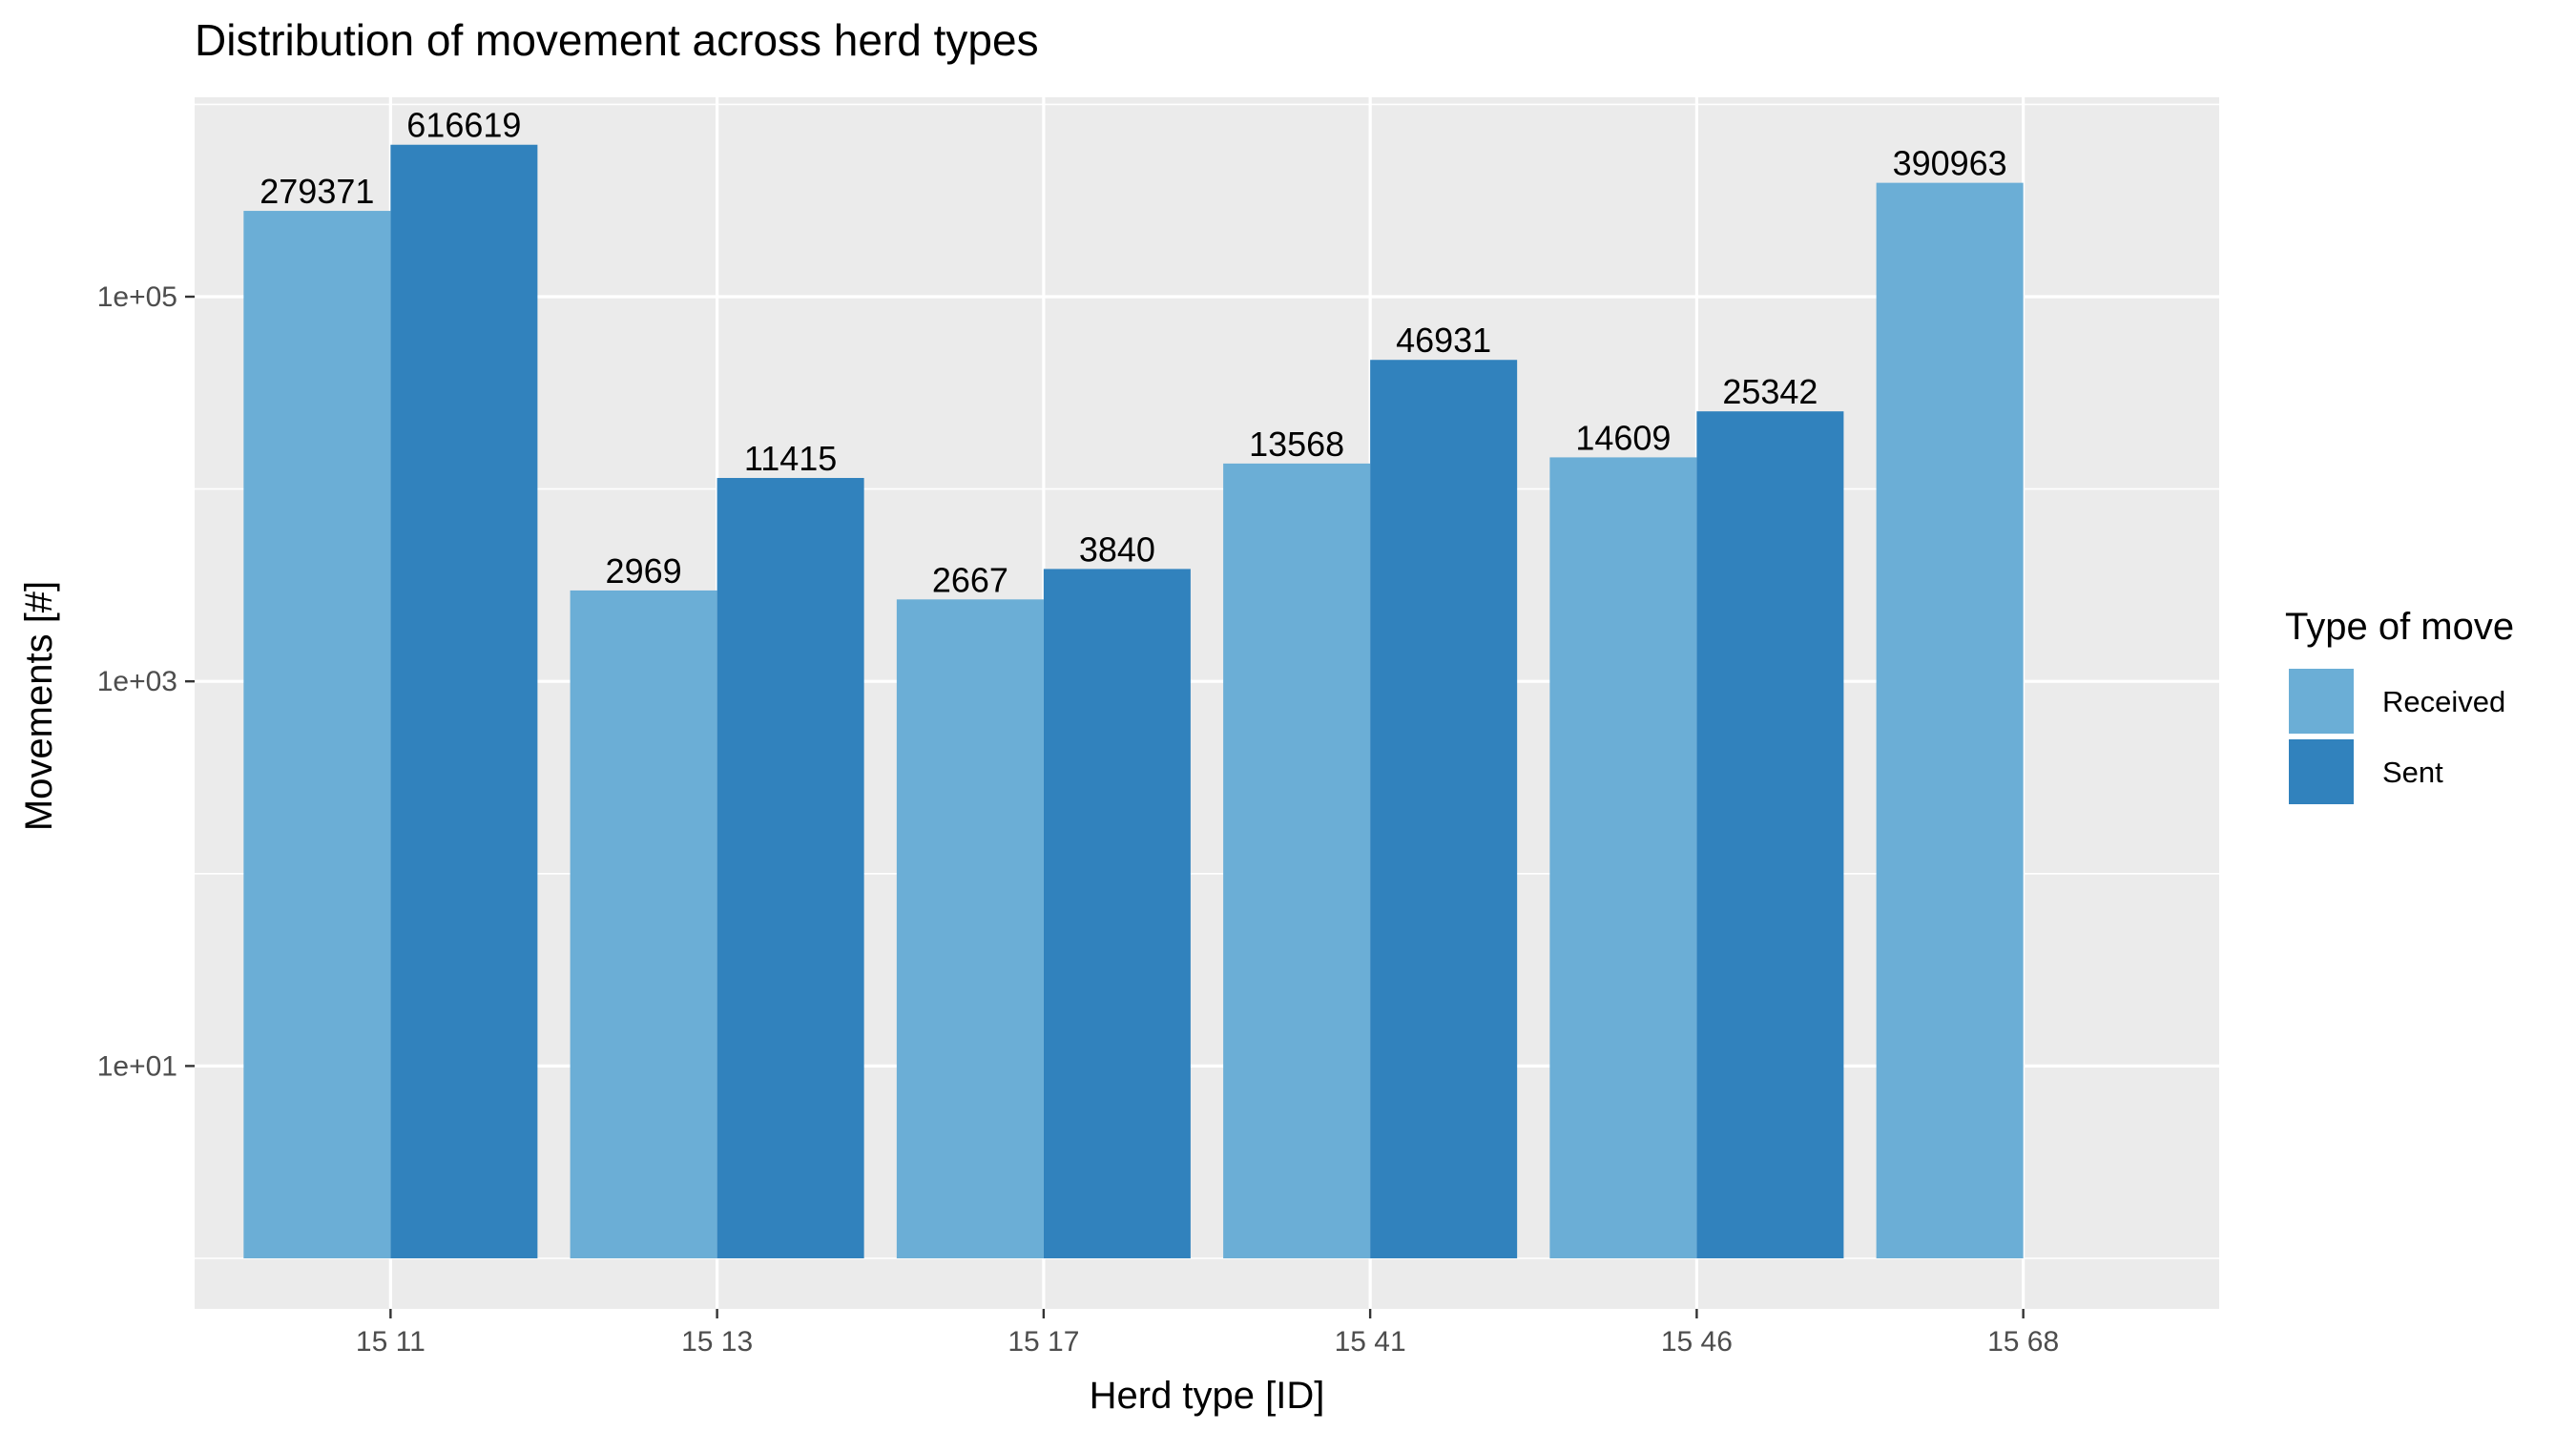  I want to click on y-tick-label: 1e+03, so click(137, 681).